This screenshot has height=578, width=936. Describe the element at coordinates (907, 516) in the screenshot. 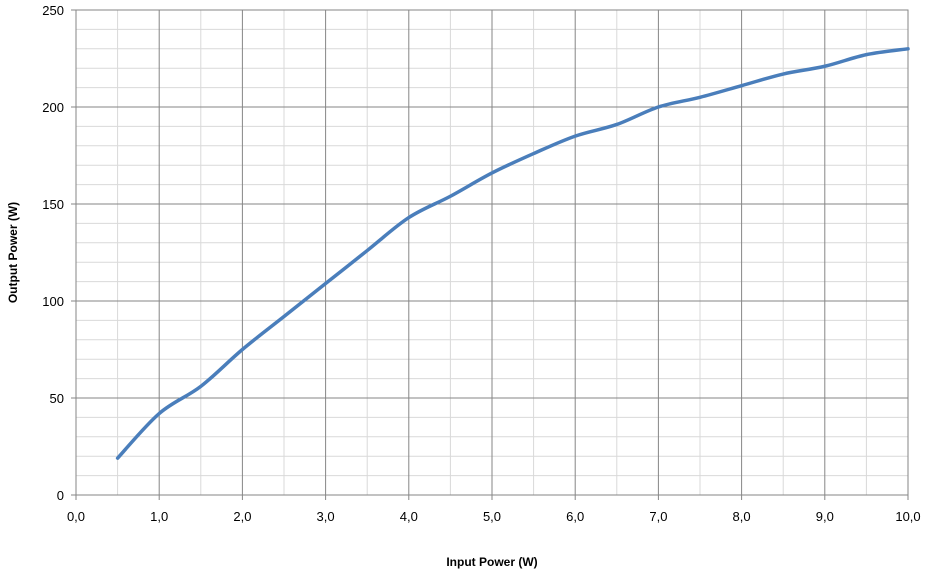

I see `x-tick-label: 10,0` at that location.